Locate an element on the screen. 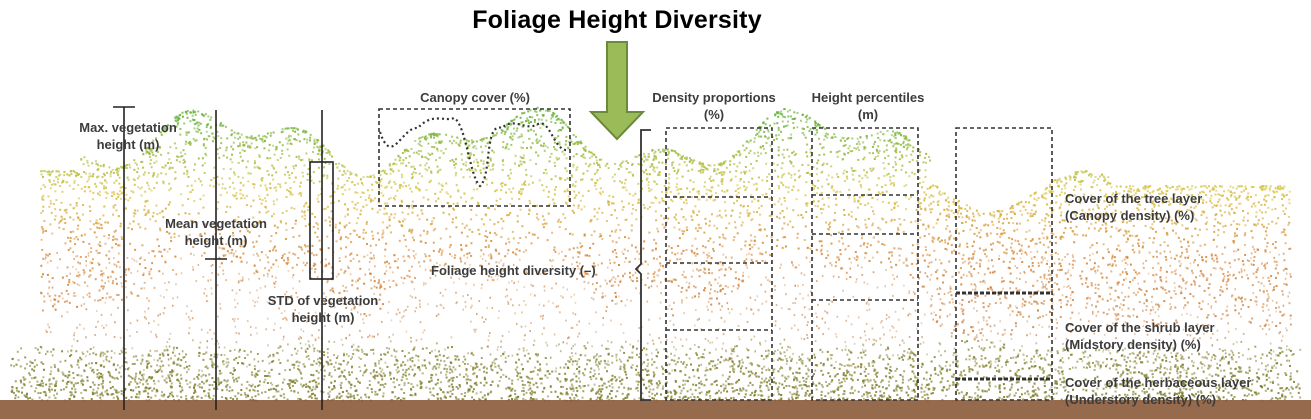 This screenshot has width=1311, height=419. canopy-cover-label: Canopy cover (%) is located at coordinates (475, 97).